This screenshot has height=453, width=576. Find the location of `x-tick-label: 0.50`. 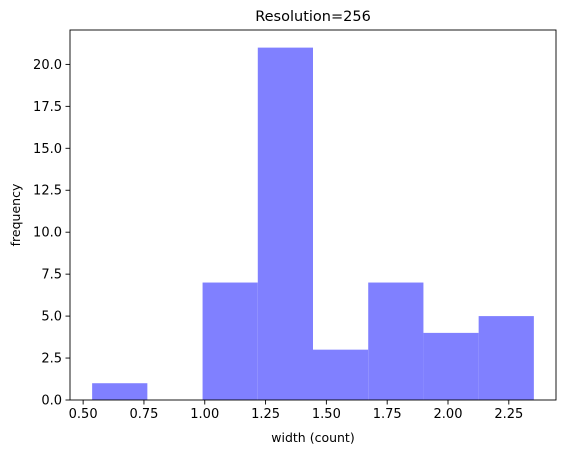

x-tick-label: 0.50 is located at coordinates (83, 414).